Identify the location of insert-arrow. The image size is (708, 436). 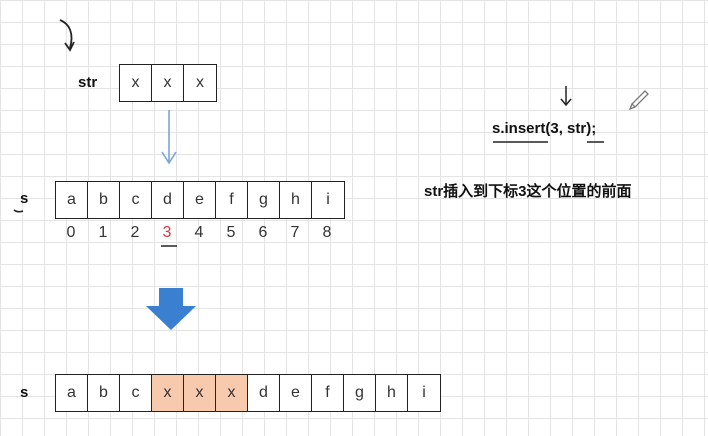
(169, 137).